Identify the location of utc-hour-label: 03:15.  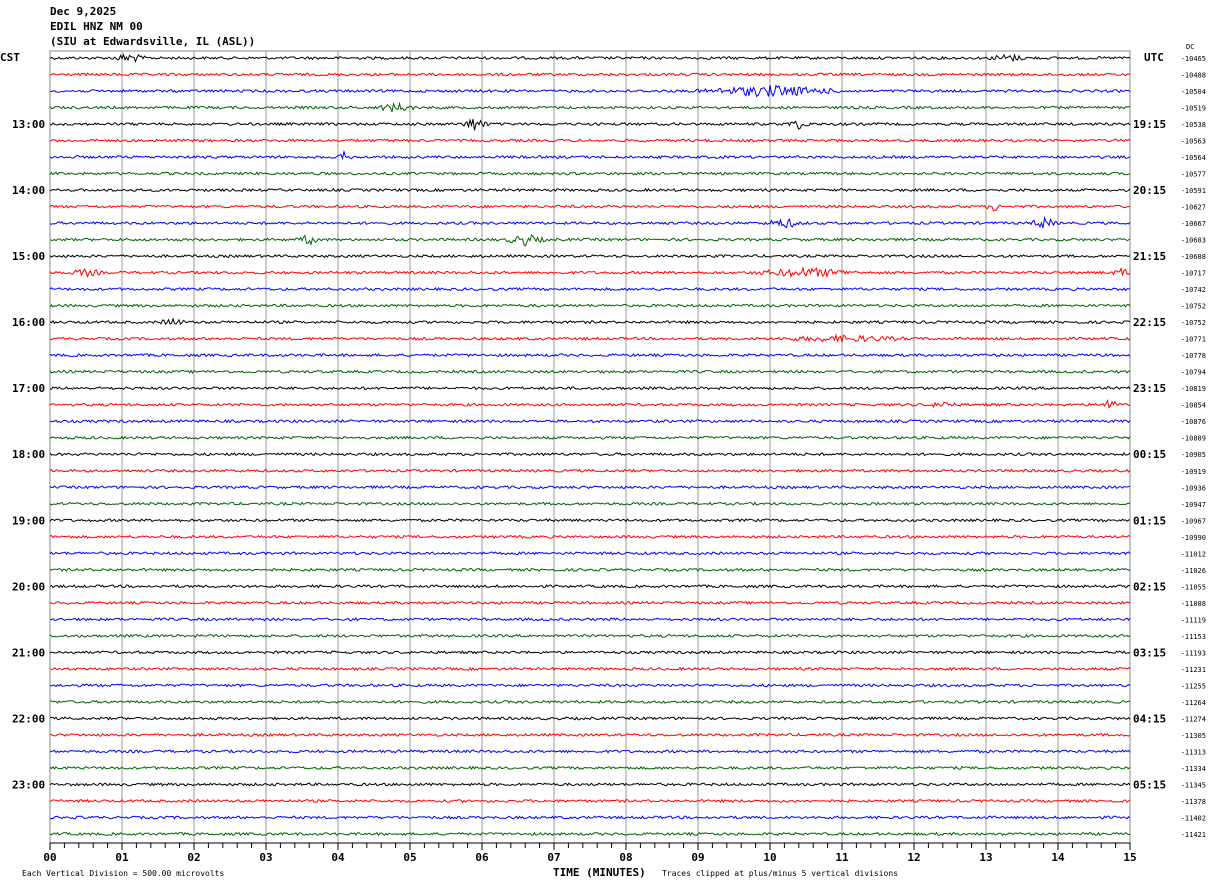
(1149, 652).